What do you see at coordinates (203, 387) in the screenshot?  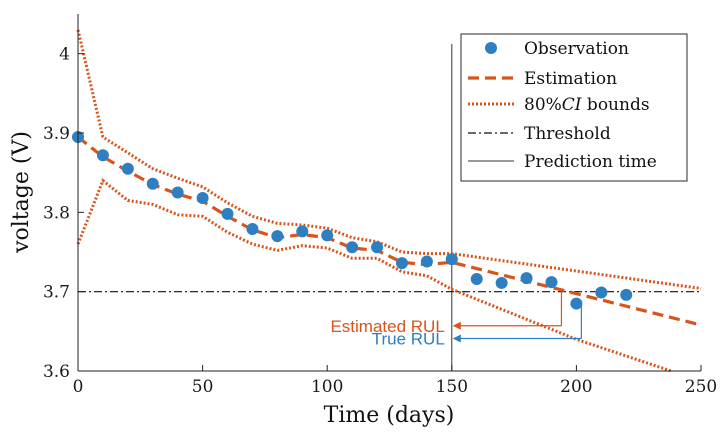 I see `x-tick-label: 50` at bounding box center [203, 387].